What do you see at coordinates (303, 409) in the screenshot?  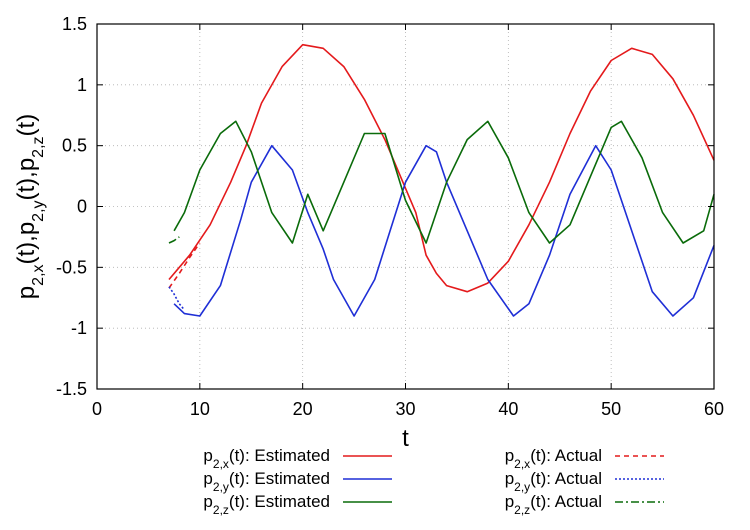 I see `x-tick-label: 20` at bounding box center [303, 409].